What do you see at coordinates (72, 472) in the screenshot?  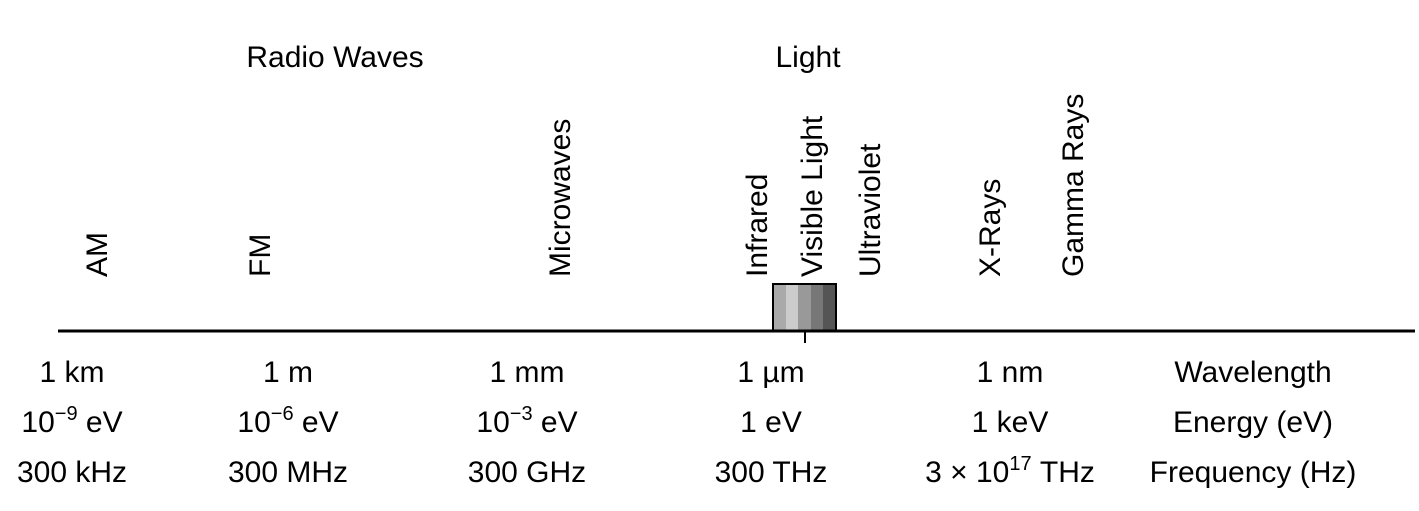 I see `frequency-value: 300 kHz` at bounding box center [72, 472].